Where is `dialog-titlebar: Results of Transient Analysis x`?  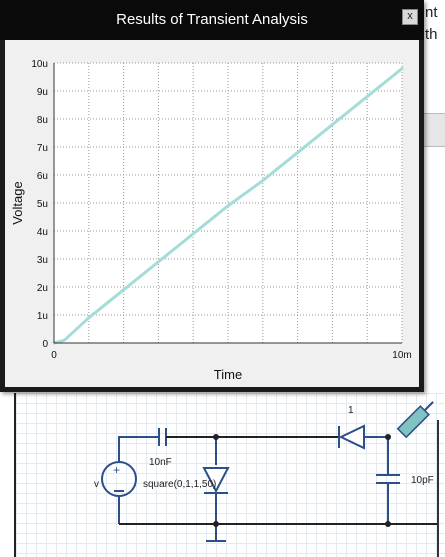
dialog-titlebar: Results of Transient Analysis x is located at coordinates (212, 20).